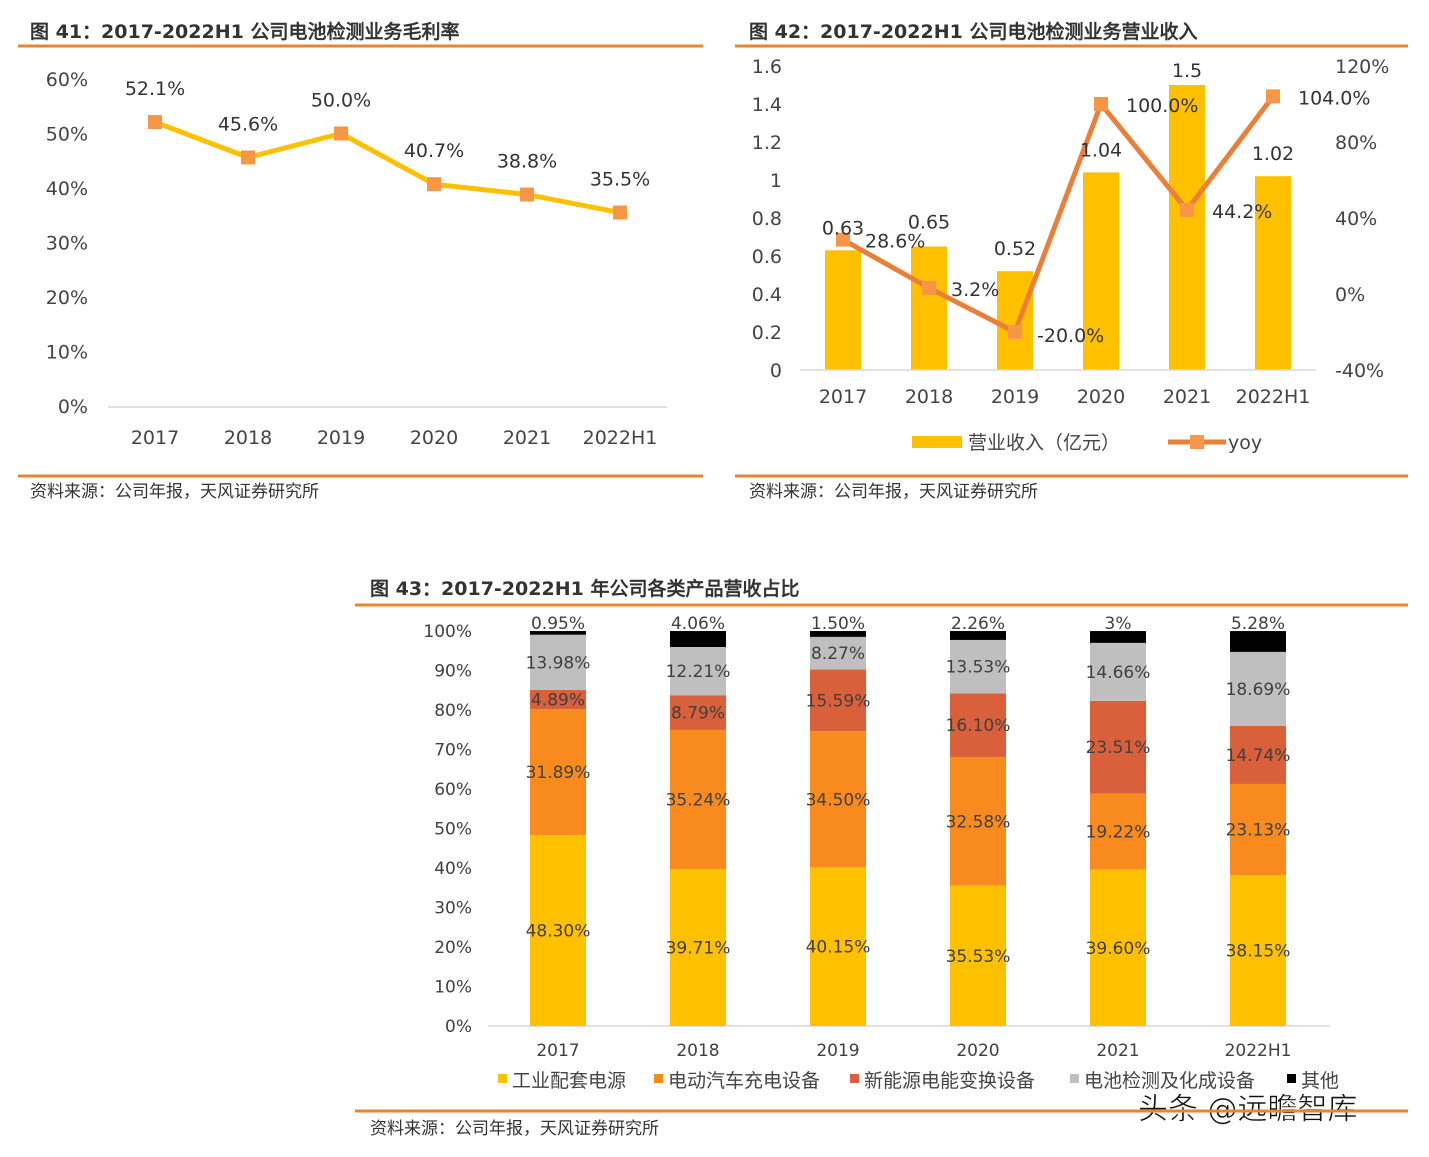 This screenshot has width=1429, height=1157. I want to click on segment-label: 39.71%, so click(698, 949).